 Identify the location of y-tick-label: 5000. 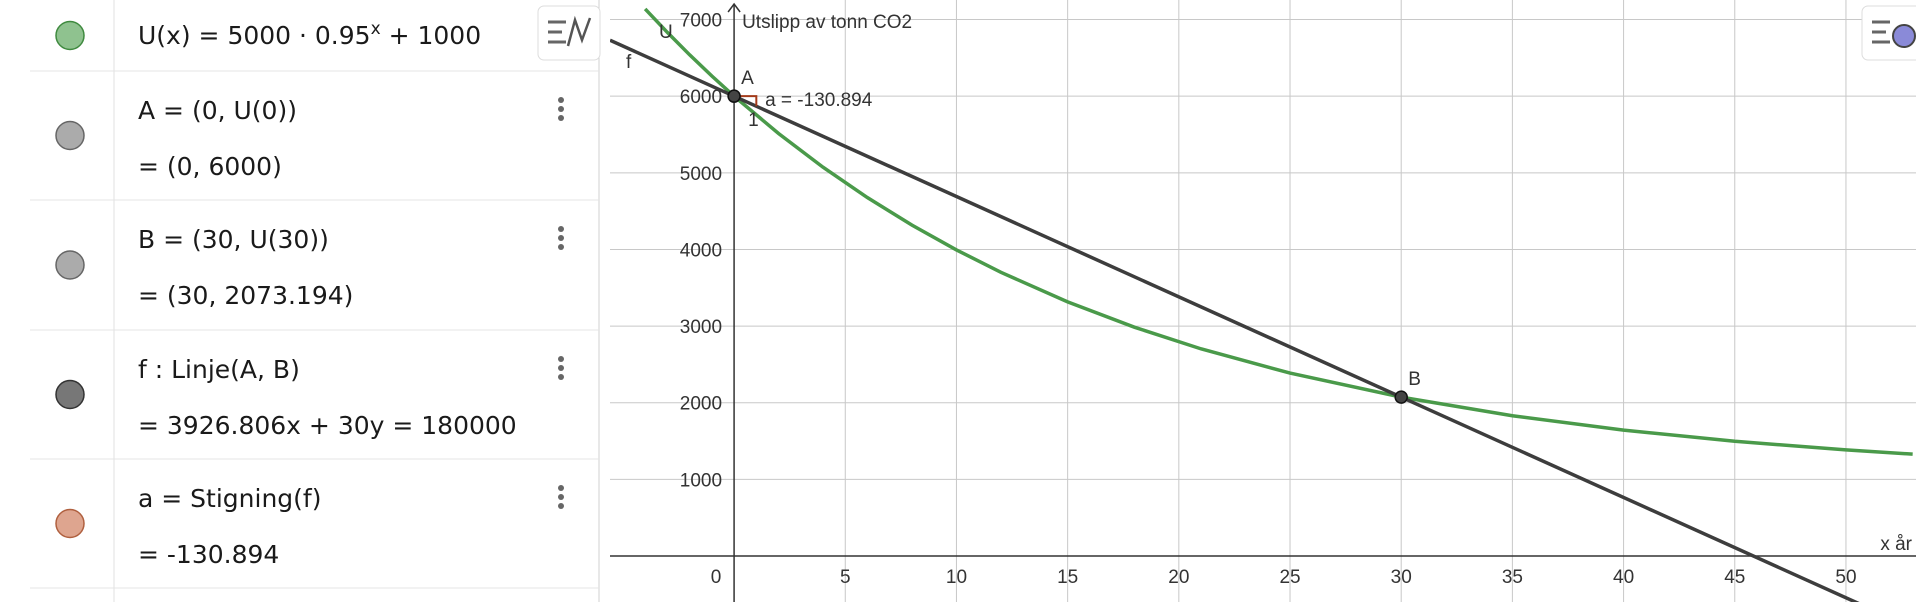
(701, 174).